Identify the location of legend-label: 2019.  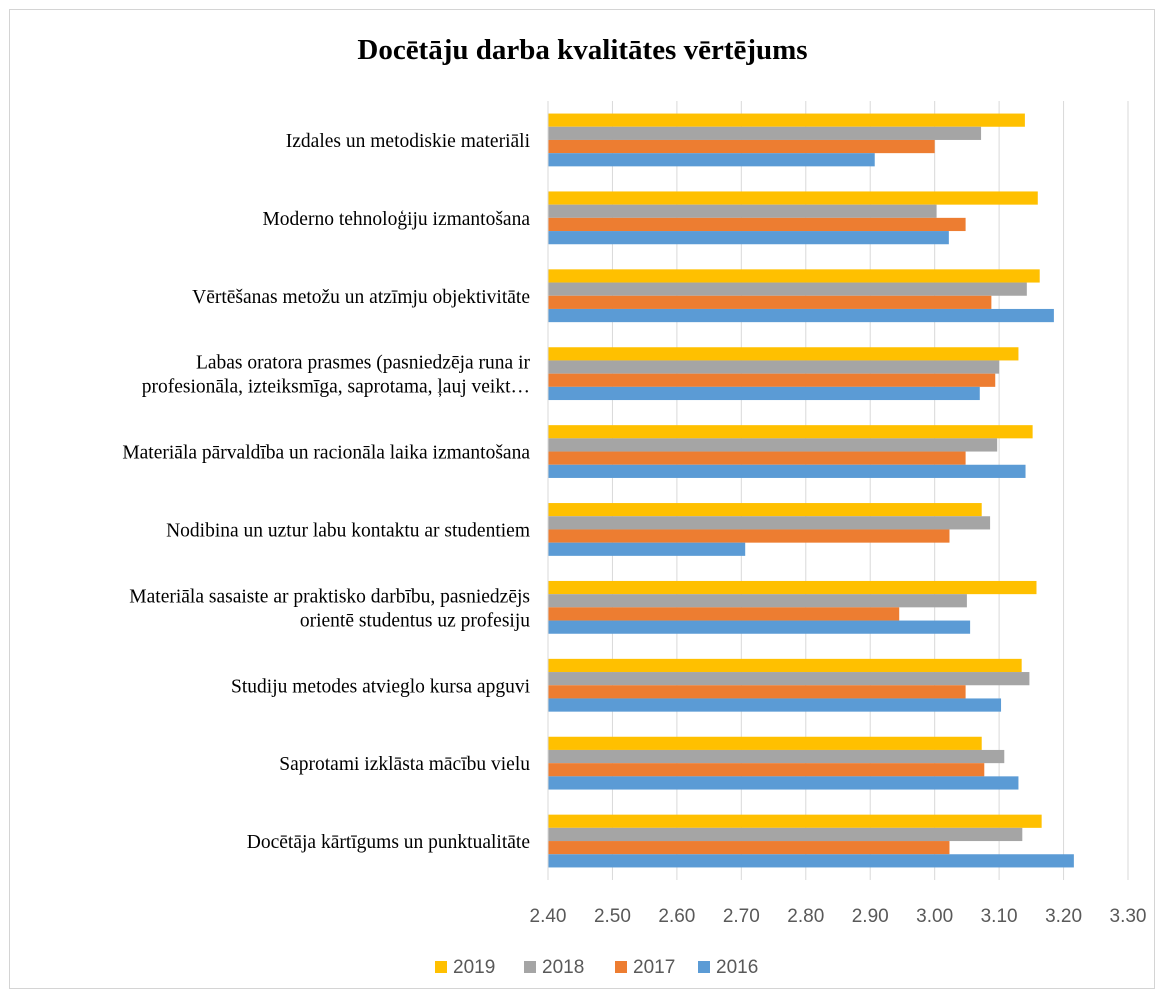
(474, 967).